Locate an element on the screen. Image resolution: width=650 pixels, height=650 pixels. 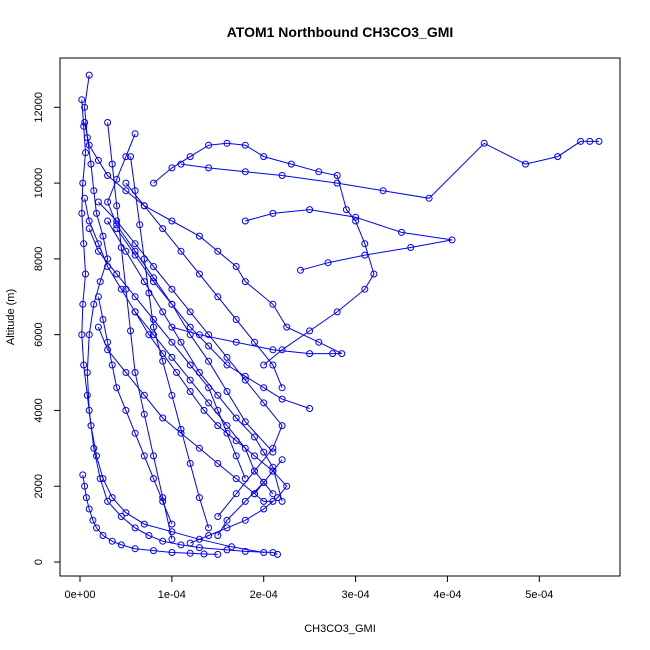
chart-title: ATOM1 Northbound CH3CO3_GMI is located at coordinates (340, 32).